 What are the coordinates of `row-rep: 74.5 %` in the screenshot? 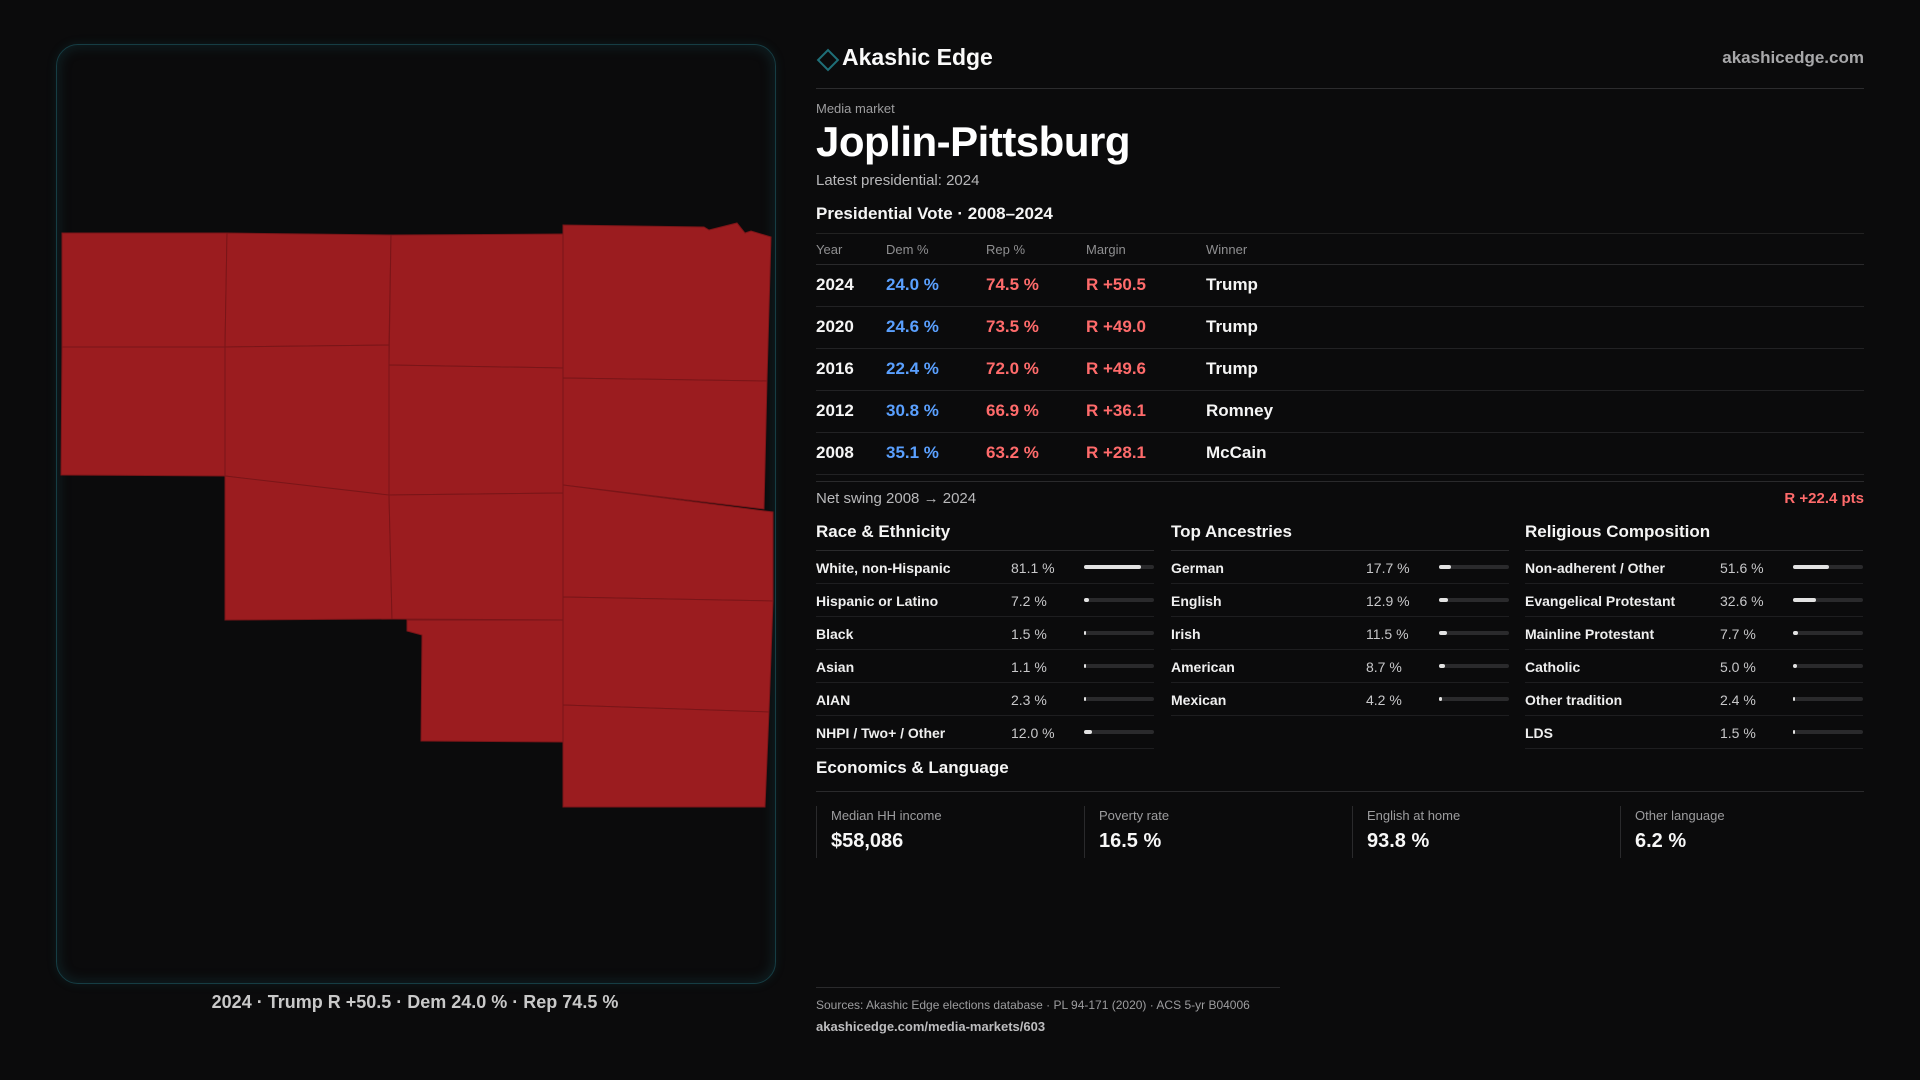 It's located at (1012, 284).